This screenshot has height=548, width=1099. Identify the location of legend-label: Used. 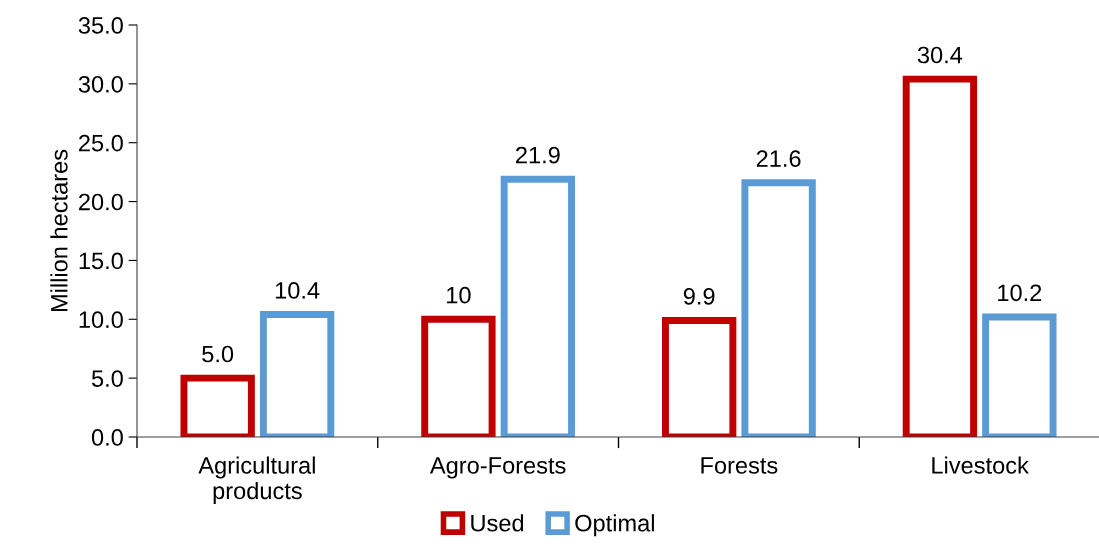
(497, 523).